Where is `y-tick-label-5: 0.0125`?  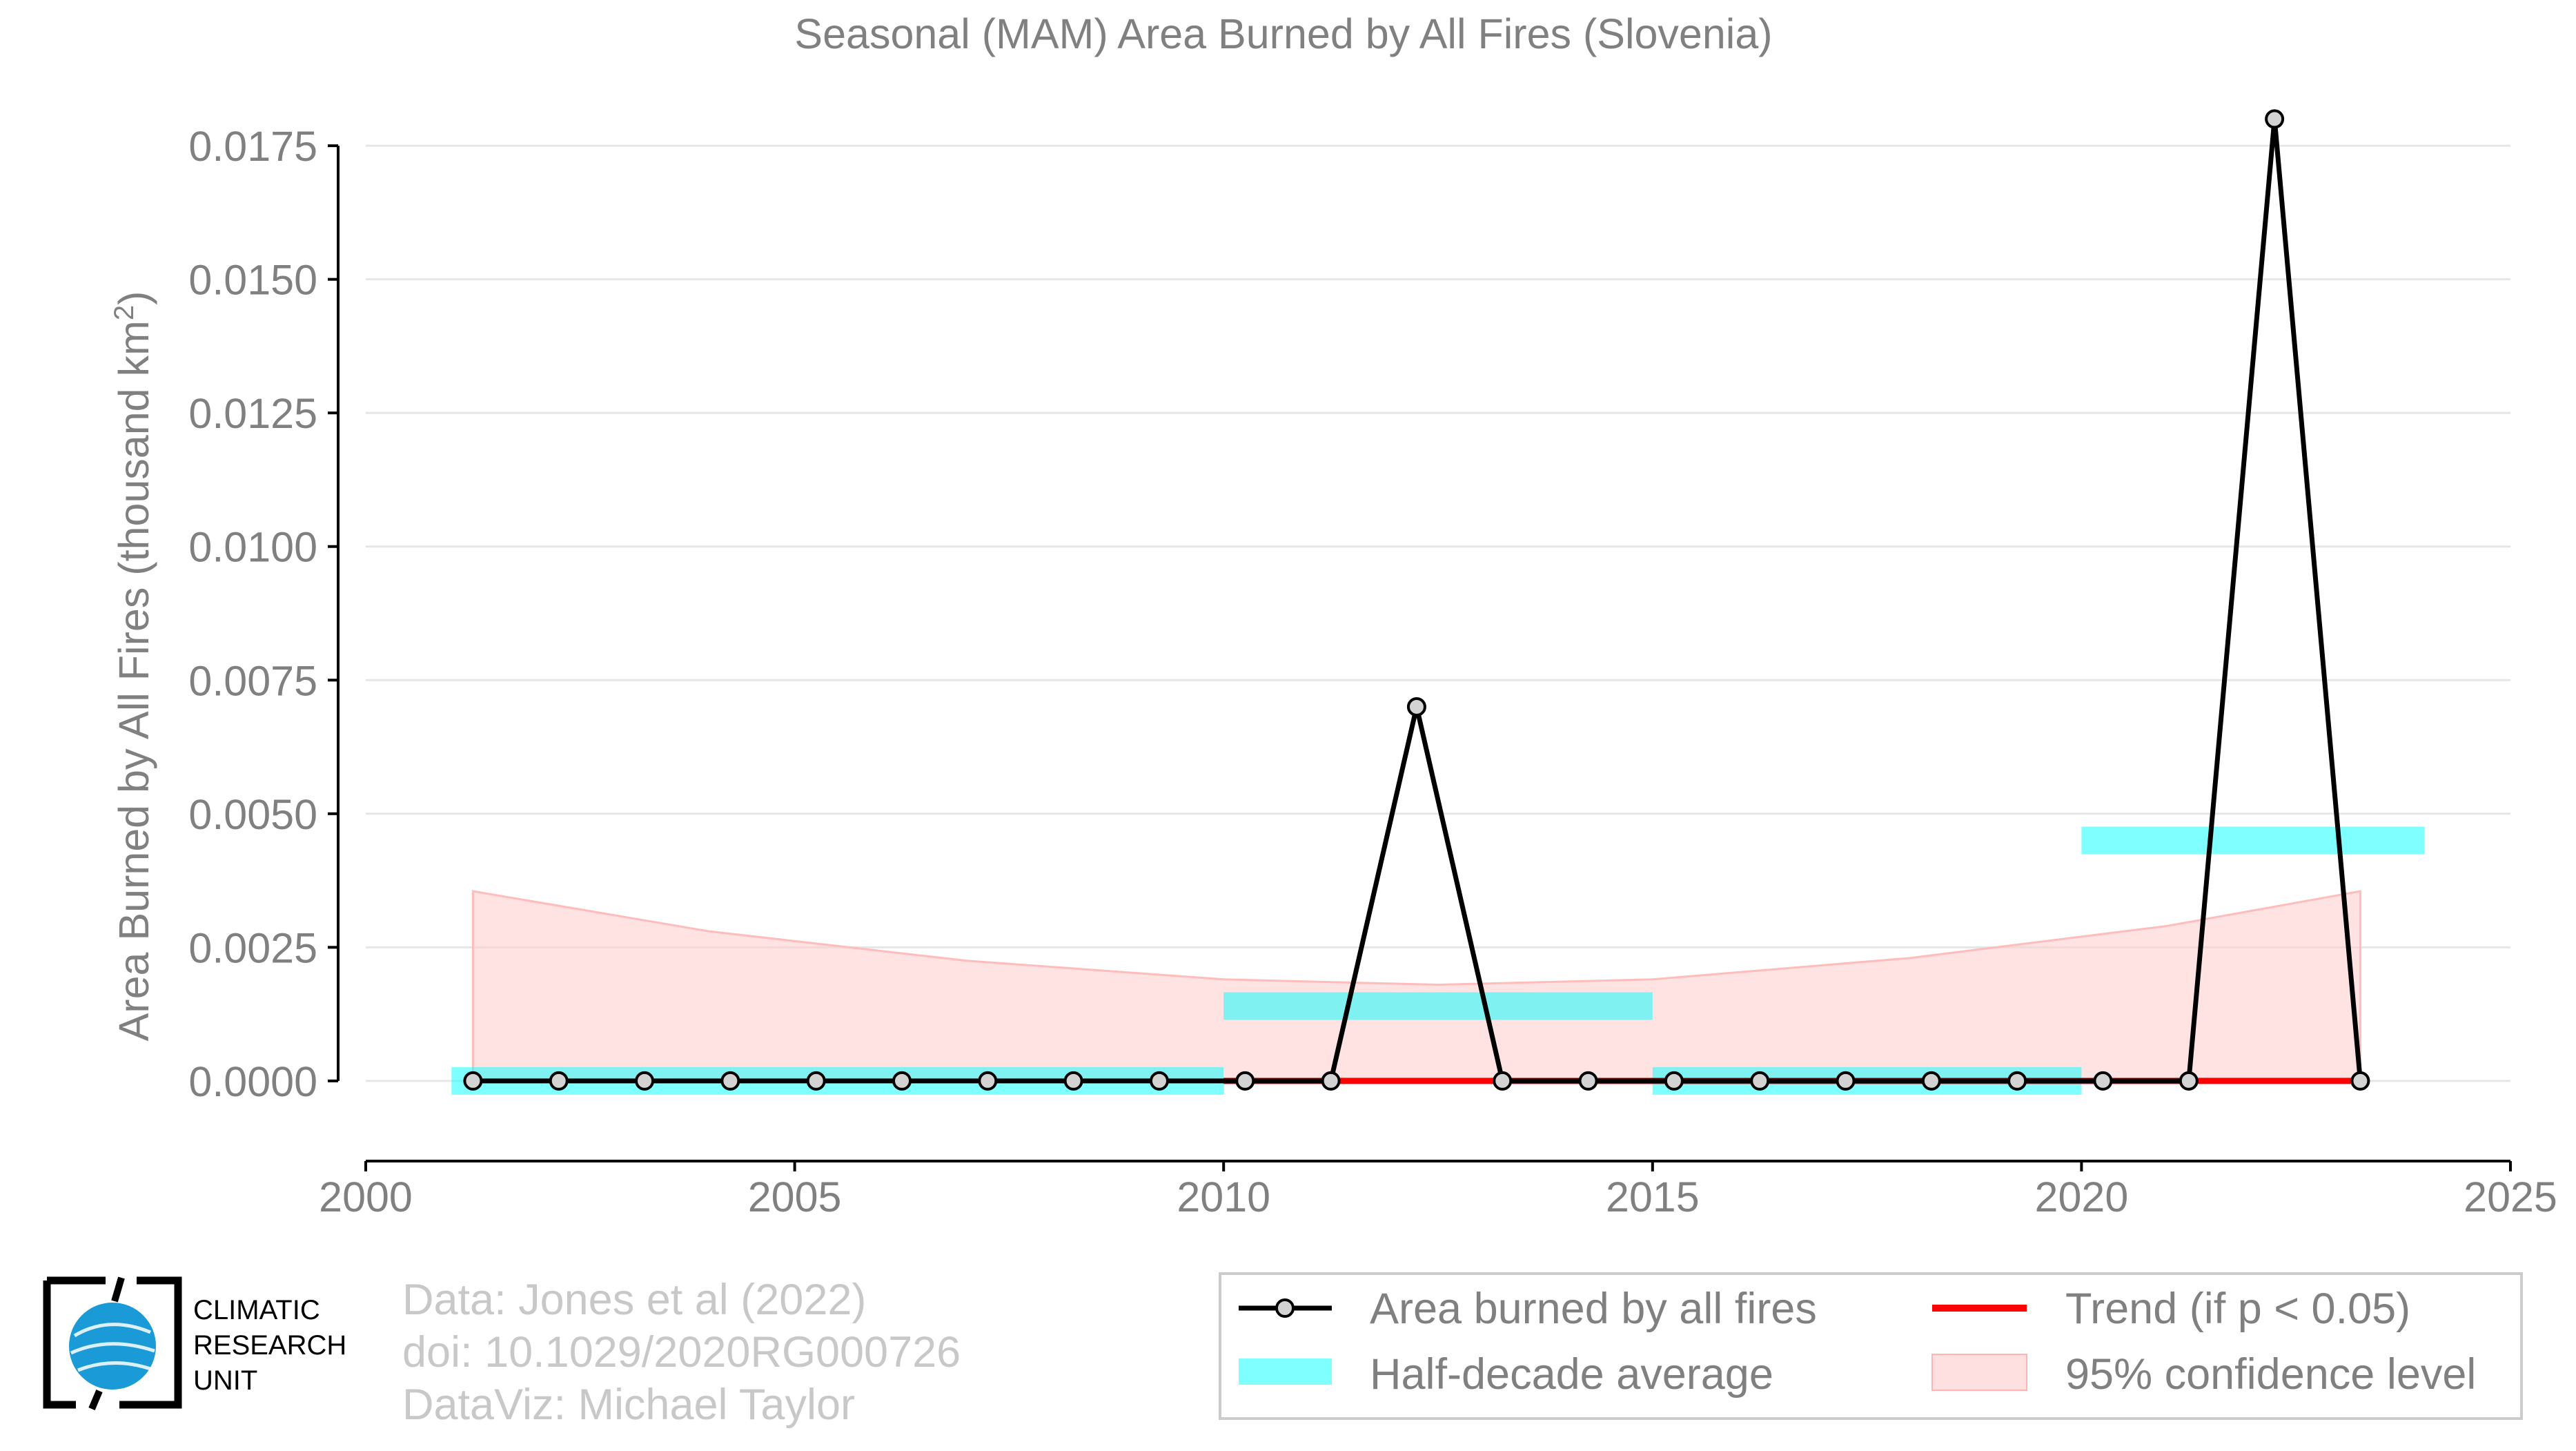
y-tick-label-5: 0.0125 is located at coordinates (252, 414).